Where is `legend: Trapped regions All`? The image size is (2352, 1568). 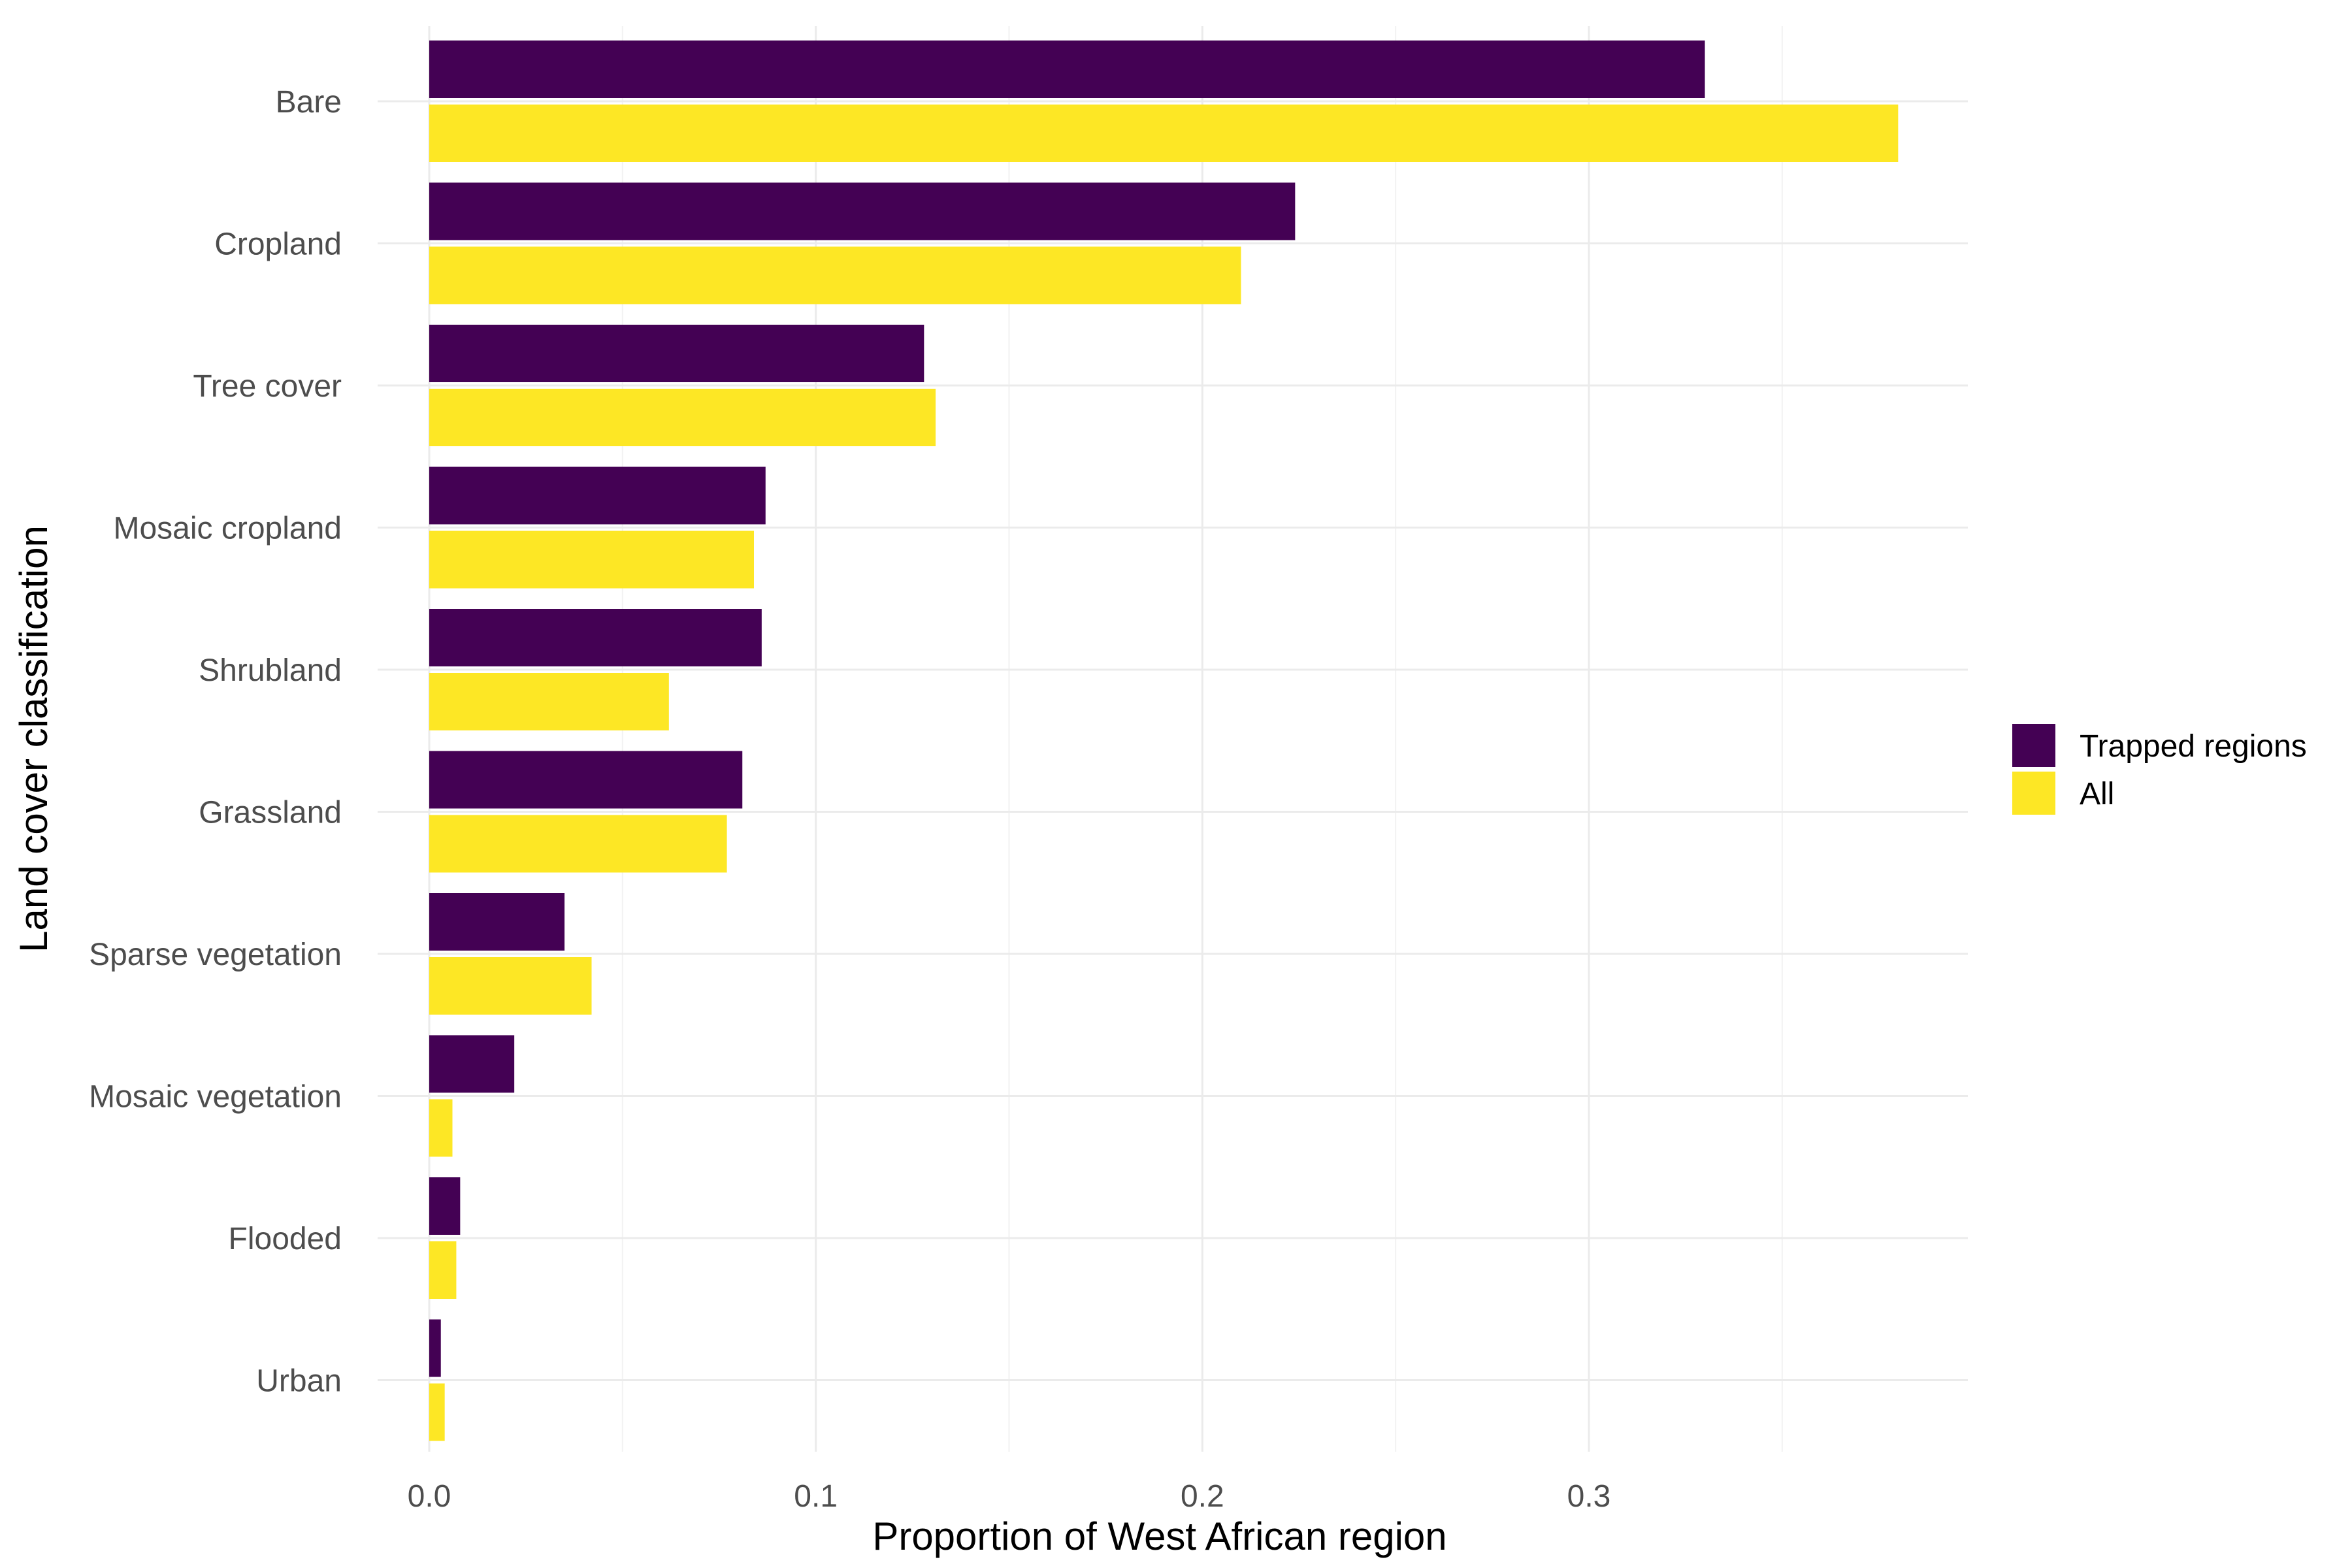
legend: Trapped regions All is located at coordinates (2159, 769).